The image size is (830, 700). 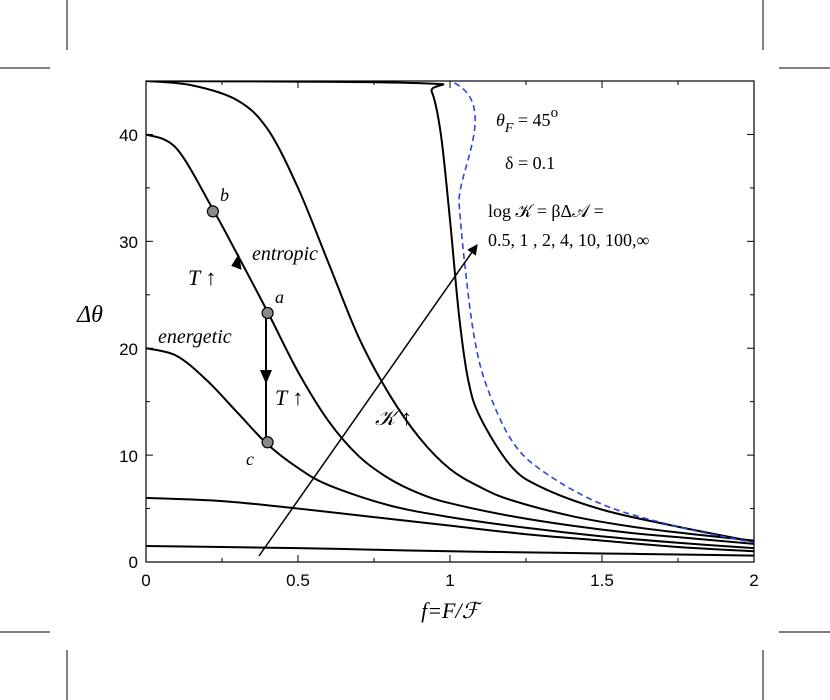 What do you see at coordinates (236, 261) in the screenshot?
I see `up-arrowhead` at bounding box center [236, 261].